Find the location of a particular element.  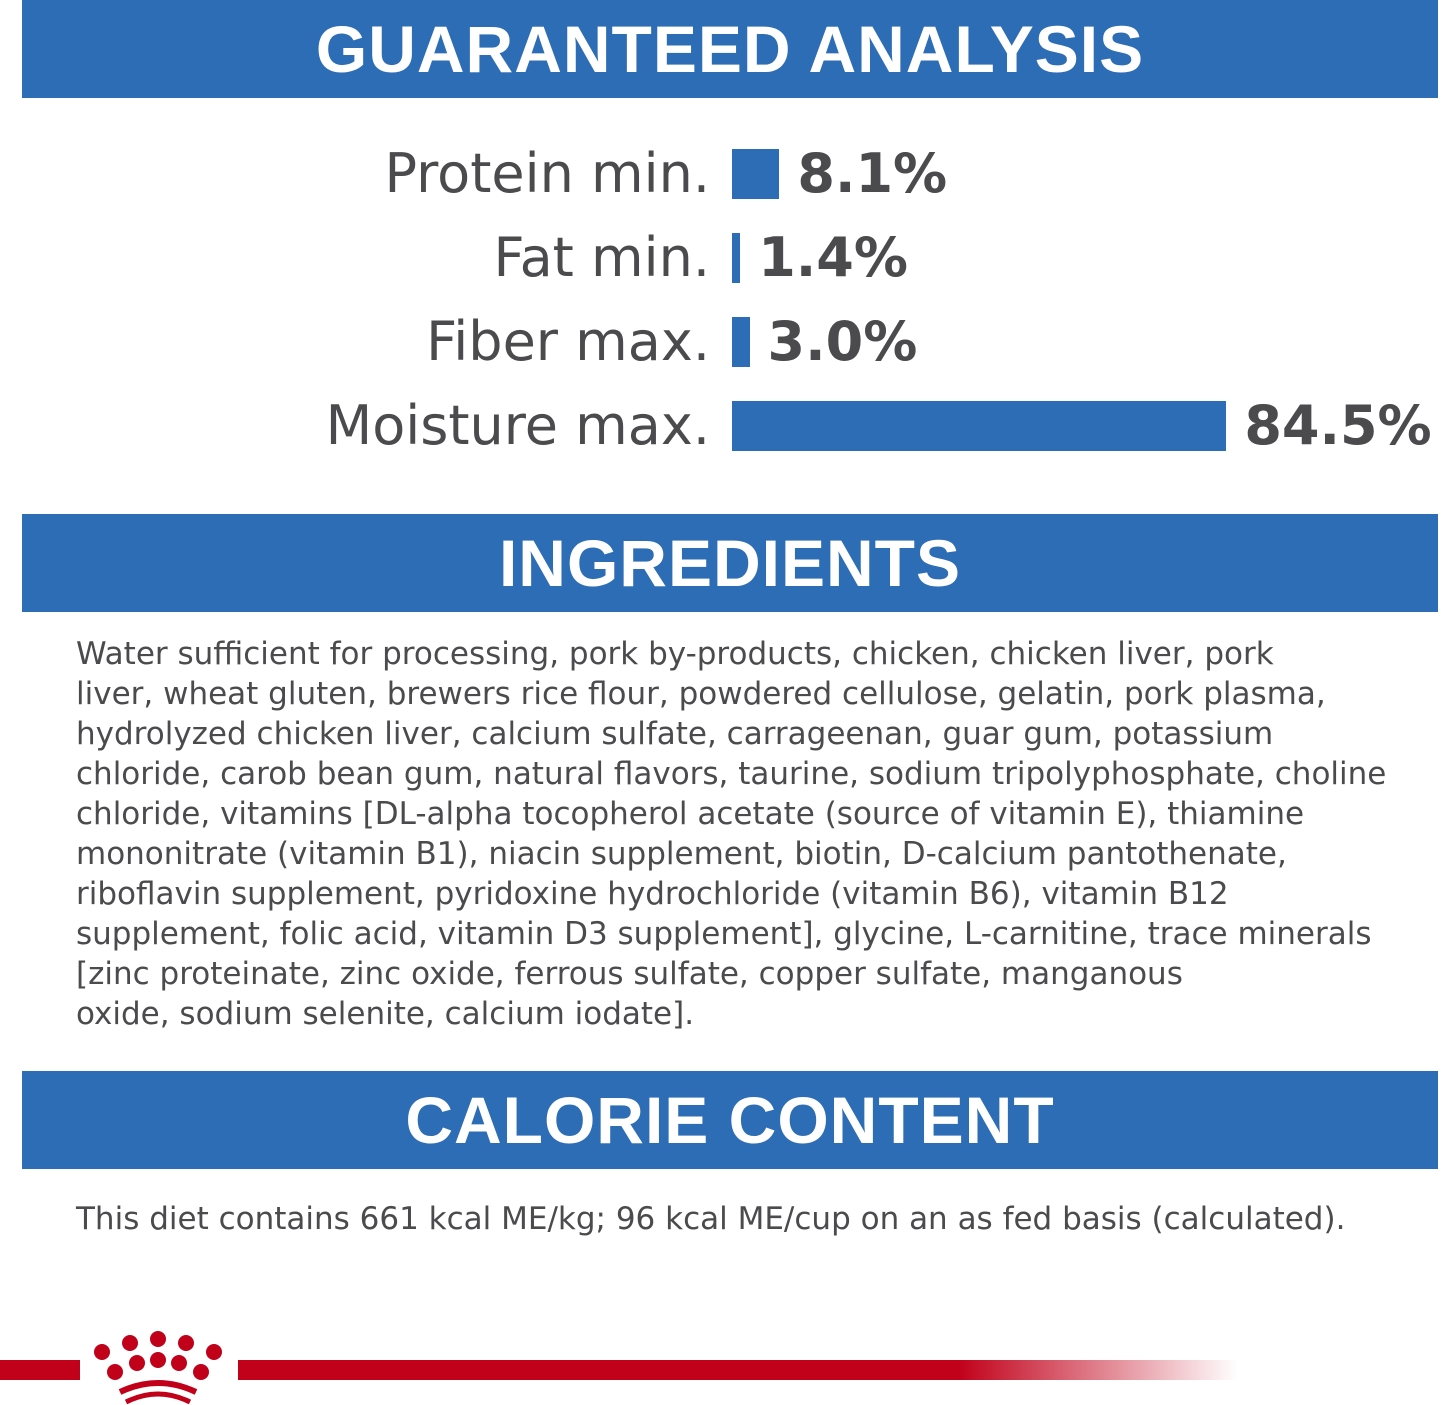

nutrient-value: 84.5% is located at coordinates (1338, 425).